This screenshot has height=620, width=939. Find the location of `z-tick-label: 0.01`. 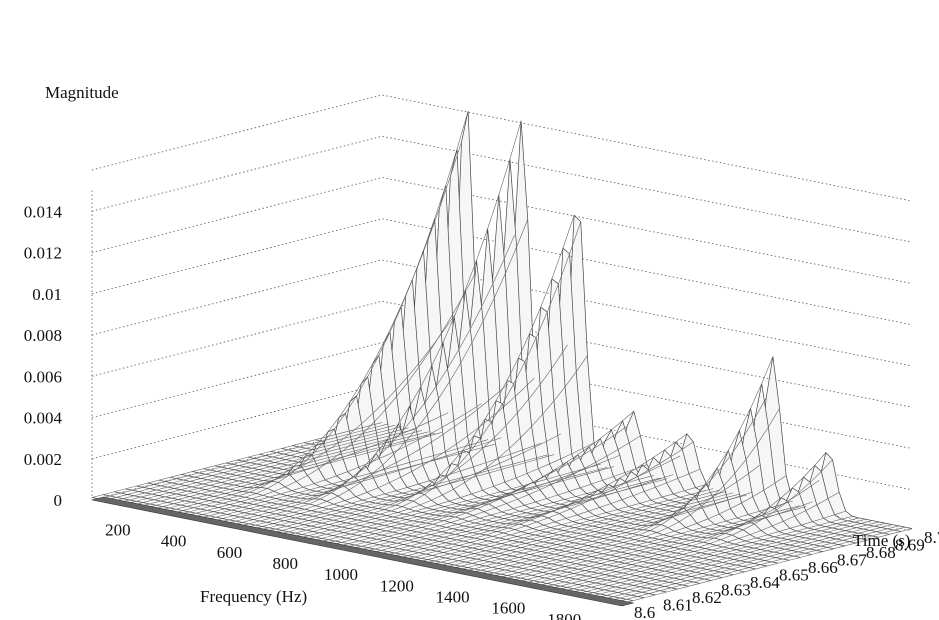

z-tick-label: 0.01 is located at coordinates (47, 294).